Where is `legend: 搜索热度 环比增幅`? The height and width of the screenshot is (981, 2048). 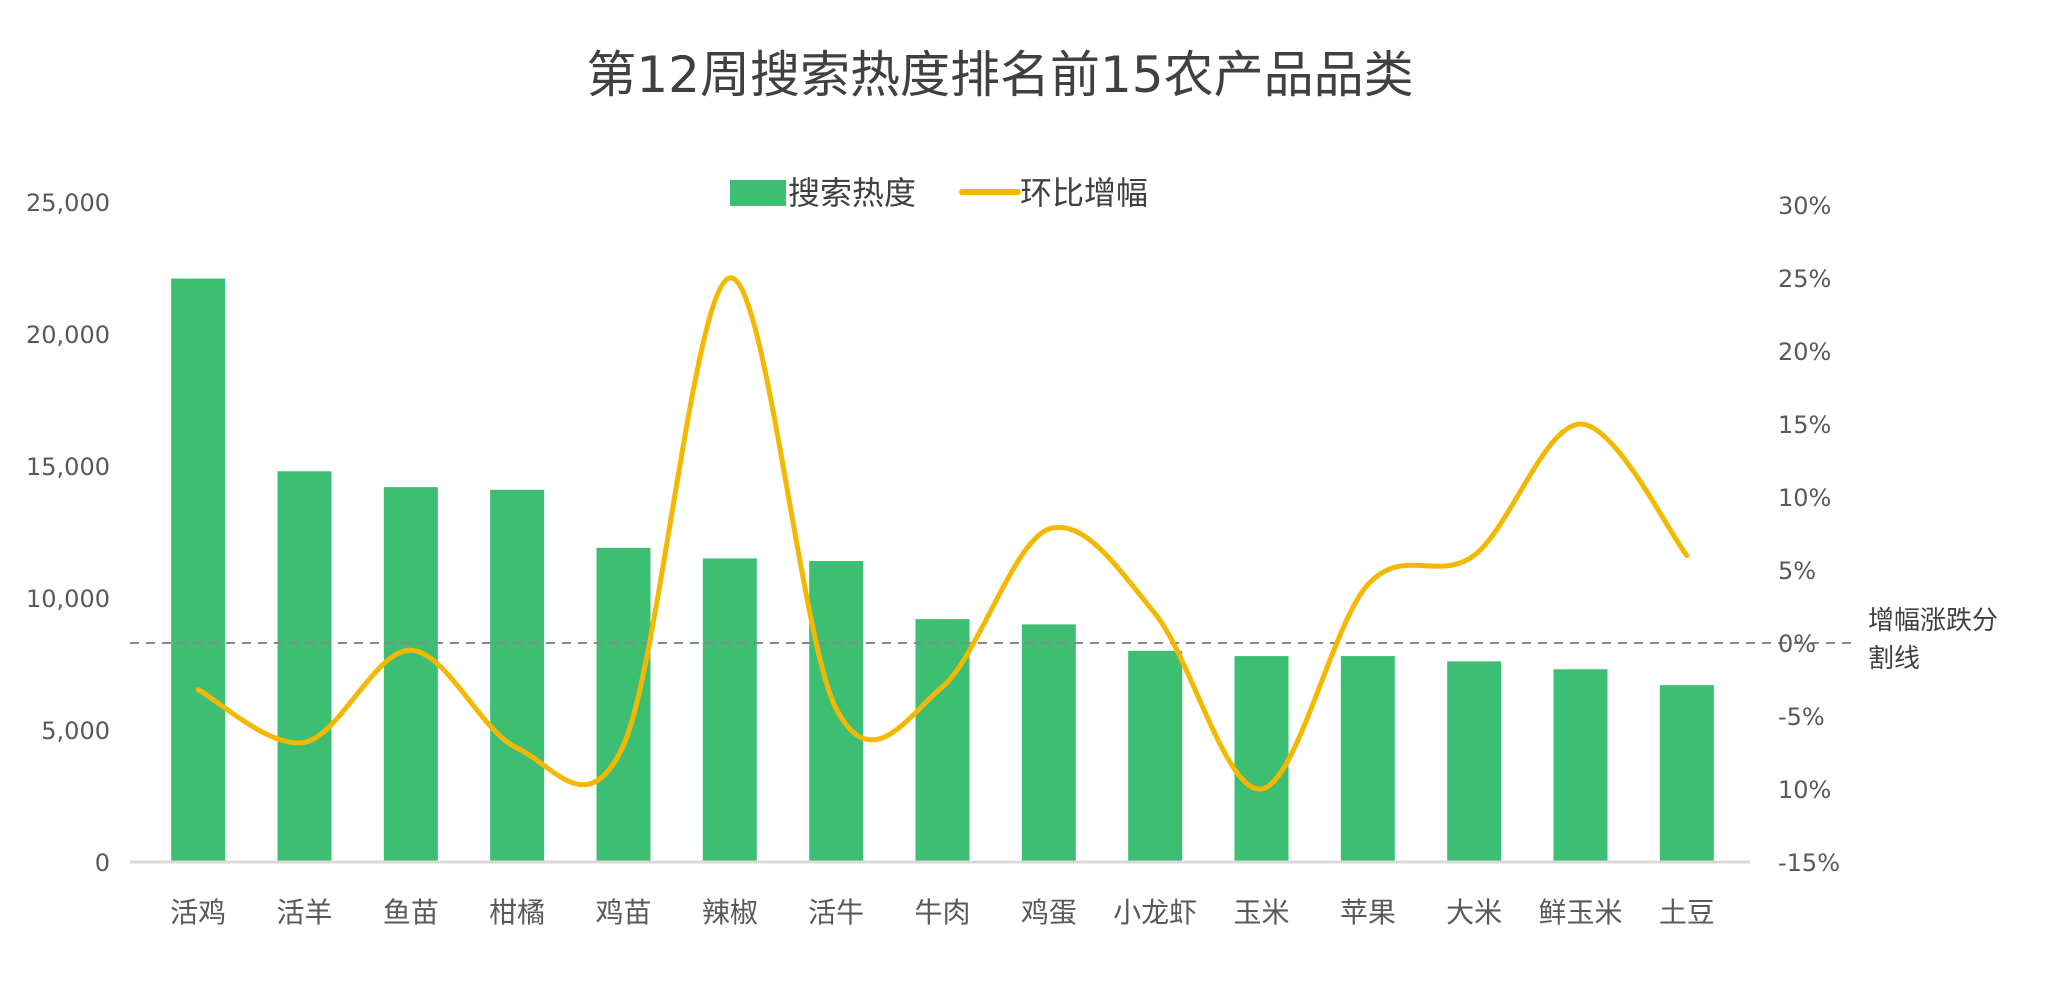 legend: 搜索热度 环比增幅 is located at coordinates (939, 193).